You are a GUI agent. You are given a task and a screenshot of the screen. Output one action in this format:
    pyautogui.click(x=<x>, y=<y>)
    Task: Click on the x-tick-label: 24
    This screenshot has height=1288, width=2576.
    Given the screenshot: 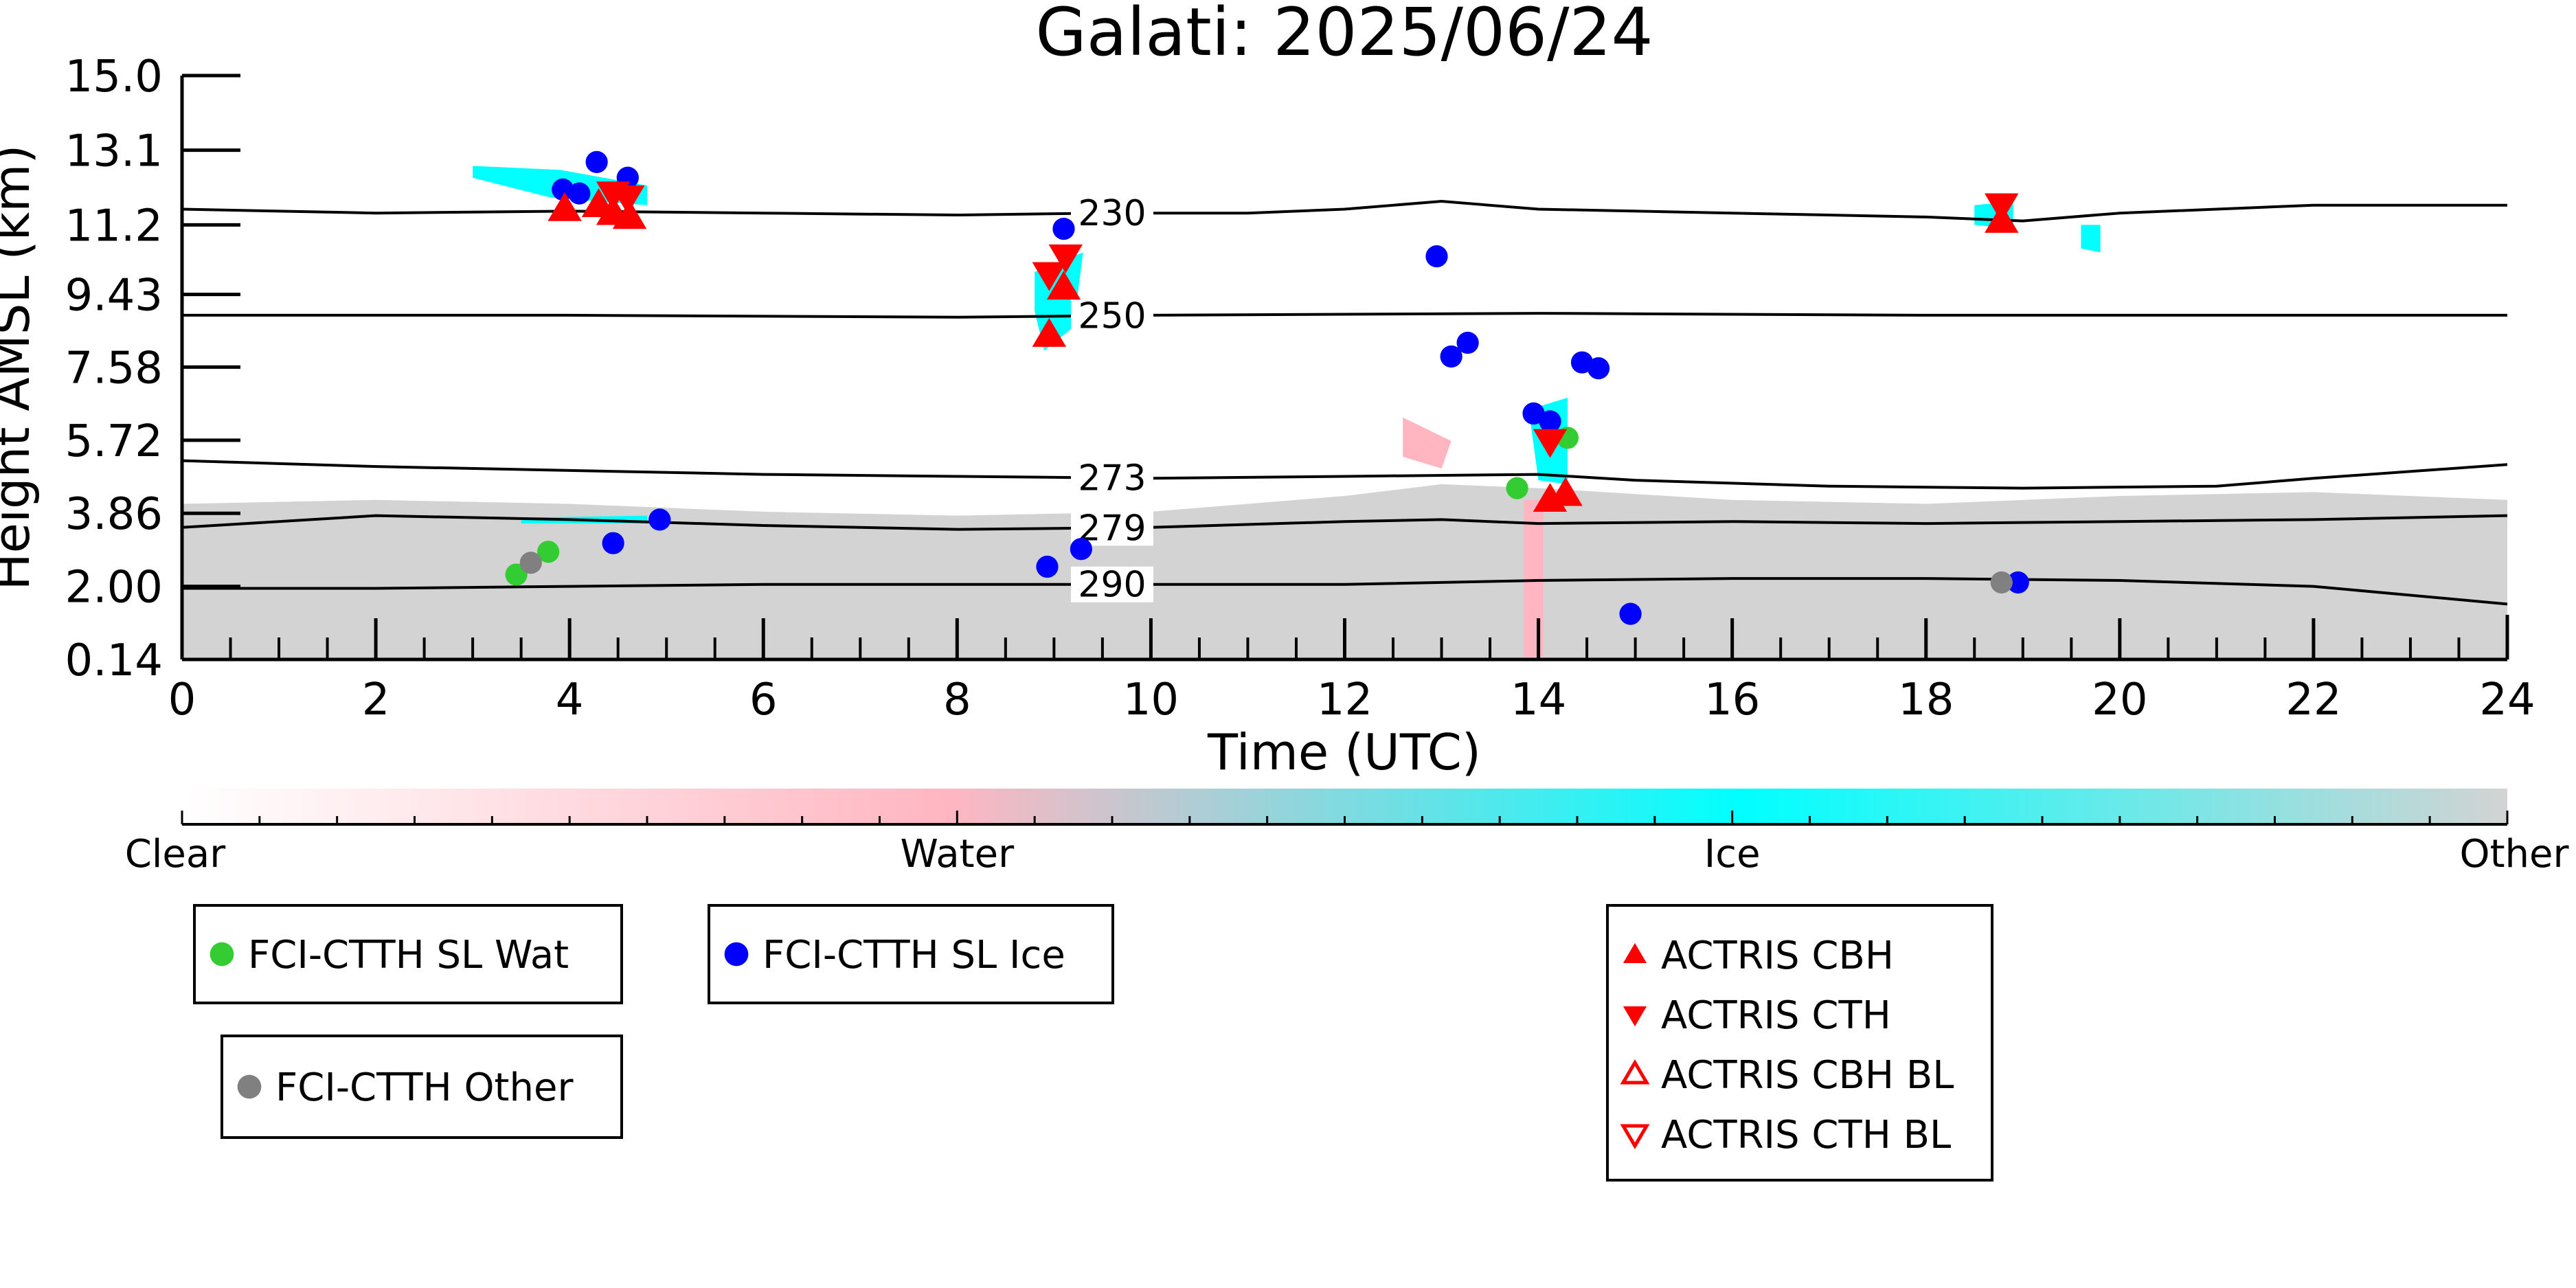 What is the action you would take?
    pyautogui.click(x=2507, y=700)
    